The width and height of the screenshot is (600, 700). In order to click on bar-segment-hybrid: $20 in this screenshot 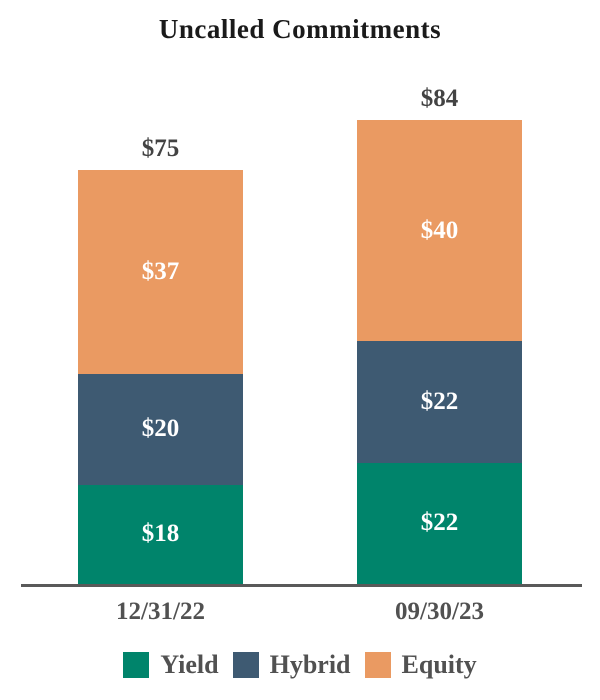, I will do `click(160, 429)`.